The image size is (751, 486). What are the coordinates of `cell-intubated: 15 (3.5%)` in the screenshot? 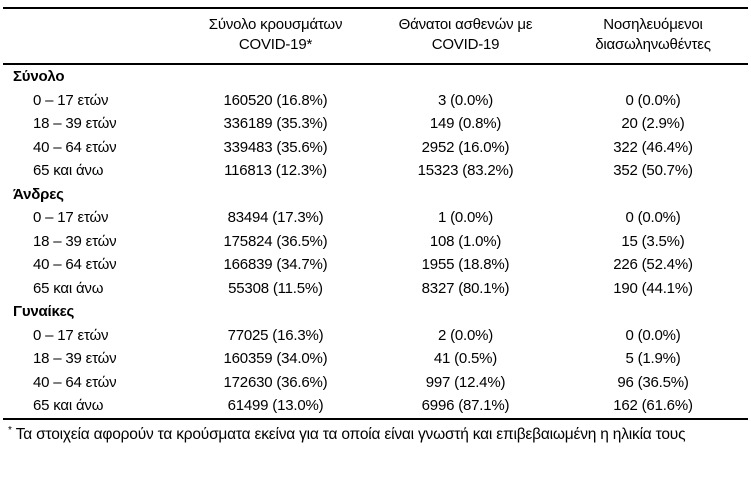 It's located at (653, 241).